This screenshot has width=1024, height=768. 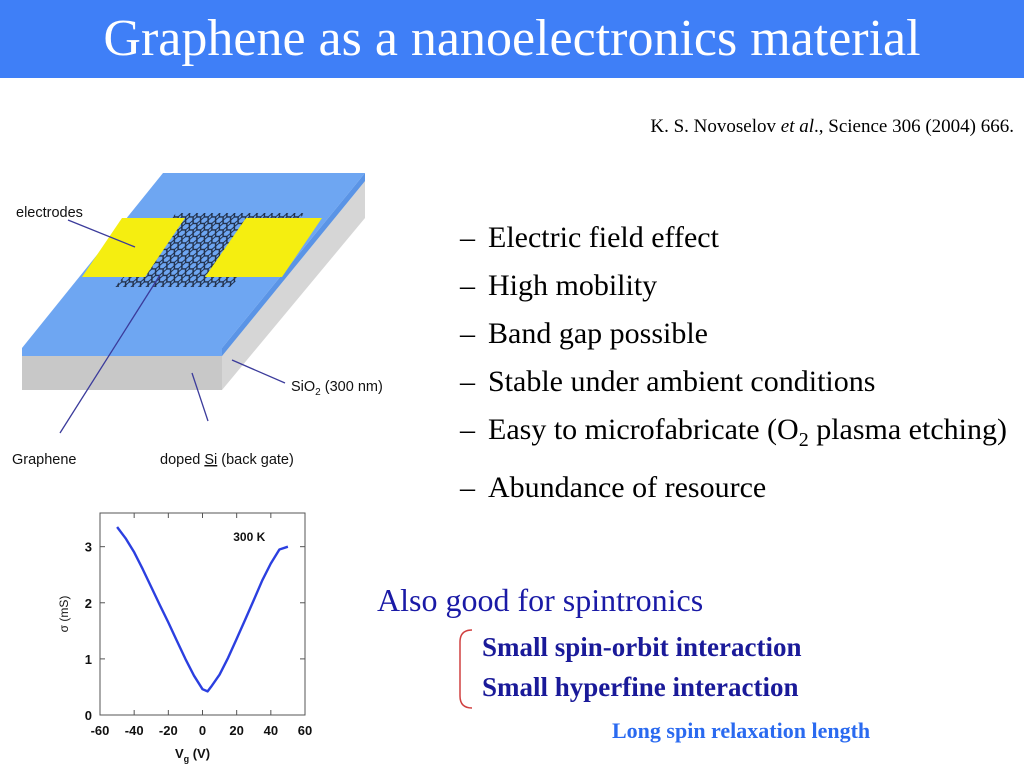 What do you see at coordinates (613, 487) in the screenshot?
I see `bullet-item: – Abundance of resource` at bounding box center [613, 487].